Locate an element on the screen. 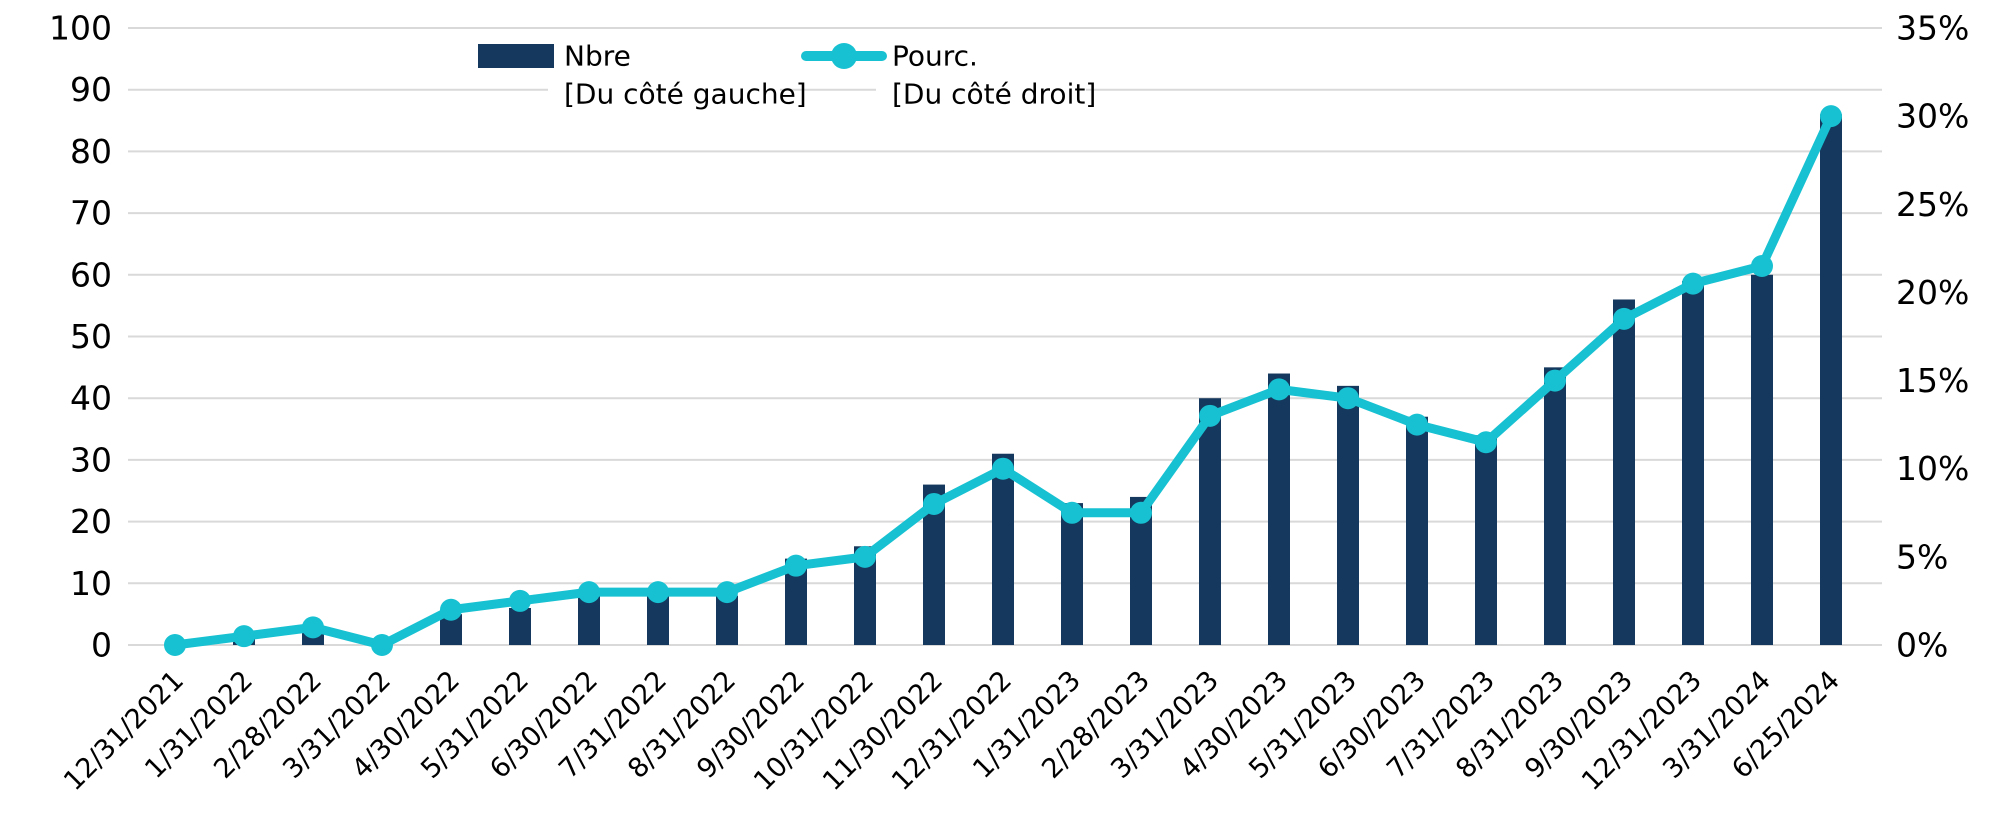 The image size is (2000, 838). legend-label-line: Pourc. is located at coordinates (935, 56).